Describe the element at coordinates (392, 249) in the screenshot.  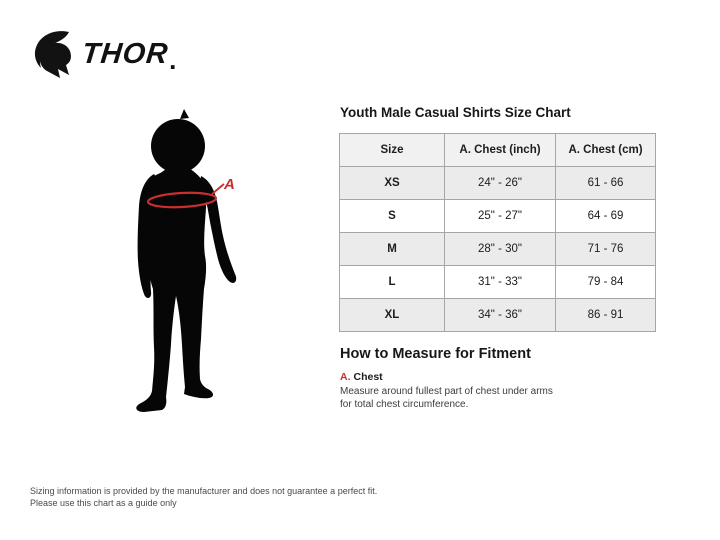
I see `cell-size: M` at that location.